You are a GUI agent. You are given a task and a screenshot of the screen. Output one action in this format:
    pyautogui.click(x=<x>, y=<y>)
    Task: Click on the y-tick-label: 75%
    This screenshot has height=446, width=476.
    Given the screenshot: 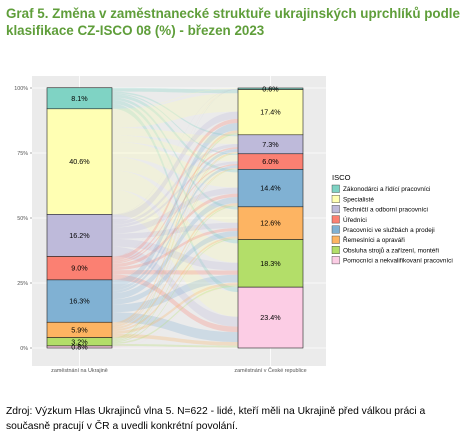 What is the action you would take?
    pyautogui.click(x=22, y=154)
    